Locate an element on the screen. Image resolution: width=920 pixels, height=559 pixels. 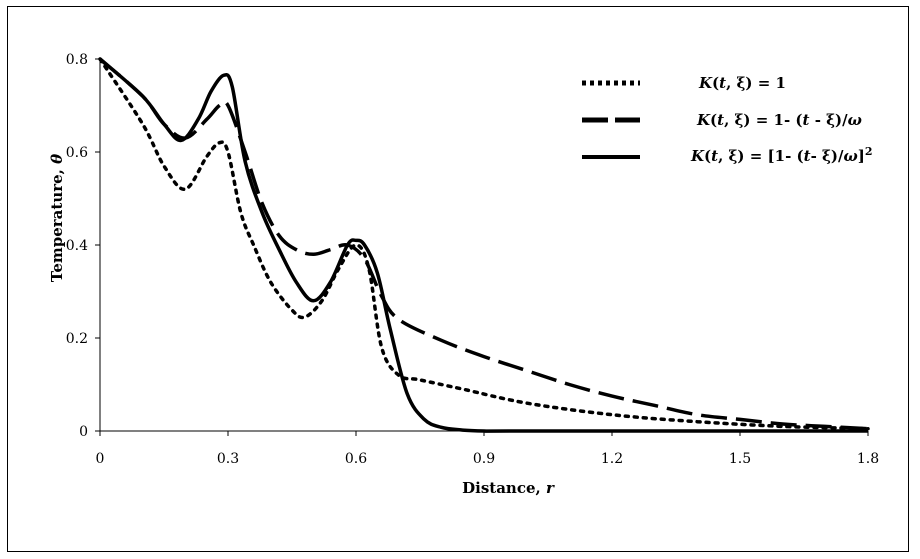
y-tick-label: 0.6 is located at coordinates (77, 153).